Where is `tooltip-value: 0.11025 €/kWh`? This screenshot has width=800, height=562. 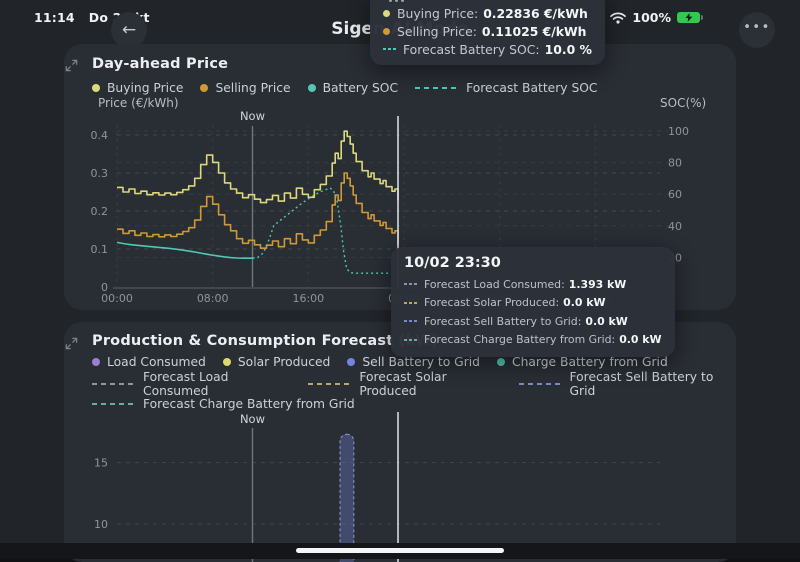 tooltip-value: 0.11025 €/kWh is located at coordinates (534, 31).